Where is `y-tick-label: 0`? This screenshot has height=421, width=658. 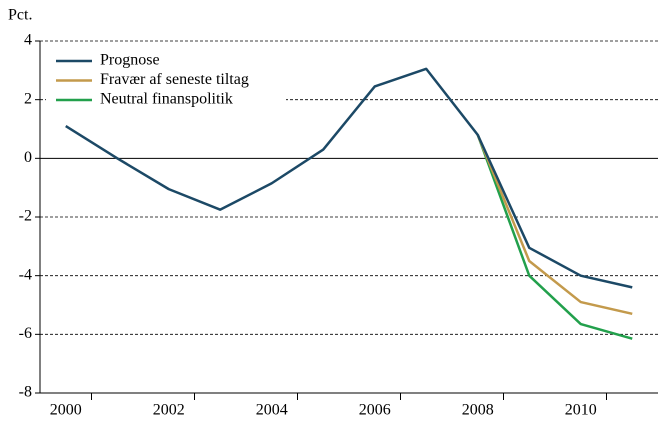 y-tick-label: 0 is located at coordinates (28, 157).